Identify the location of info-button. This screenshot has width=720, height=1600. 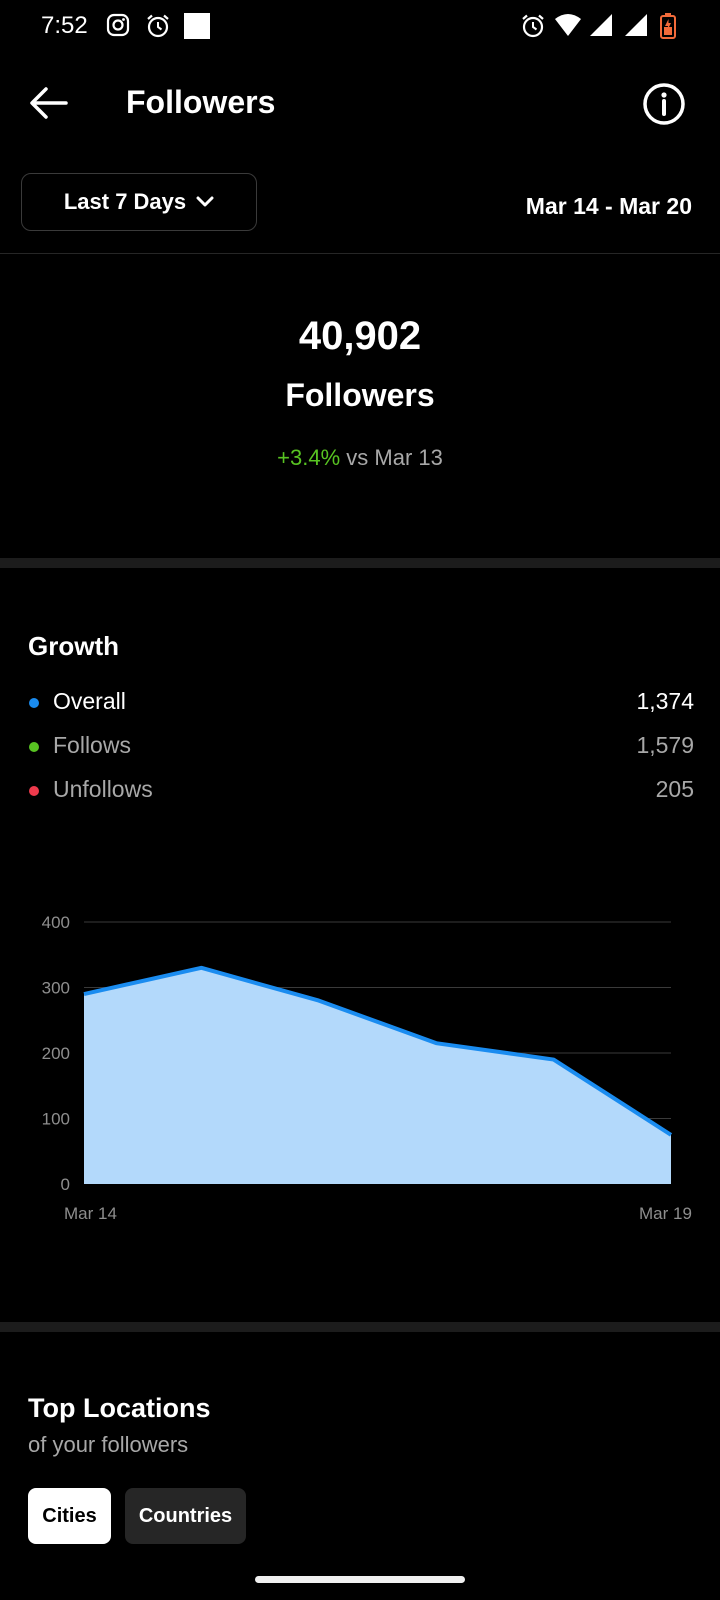
(664, 104).